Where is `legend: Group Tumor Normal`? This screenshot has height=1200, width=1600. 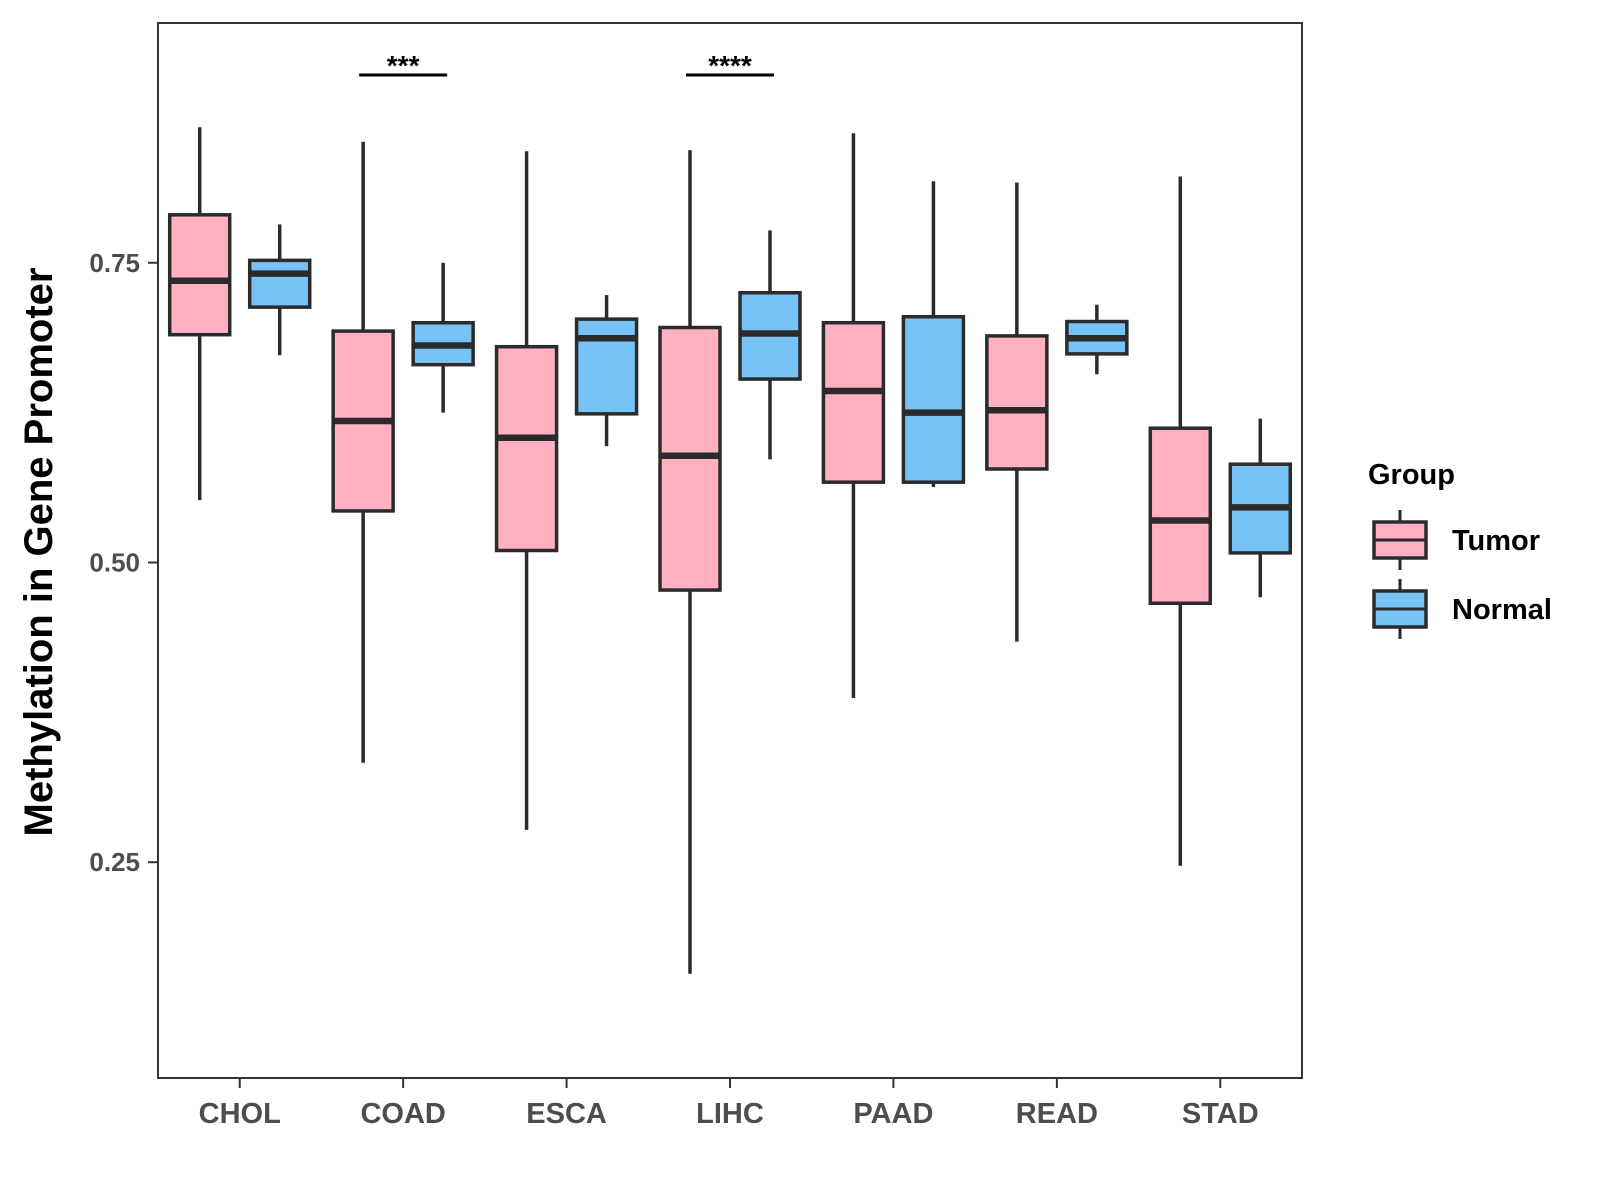 legend: Group Tumor Normal is located at coordinates (1460, 549).